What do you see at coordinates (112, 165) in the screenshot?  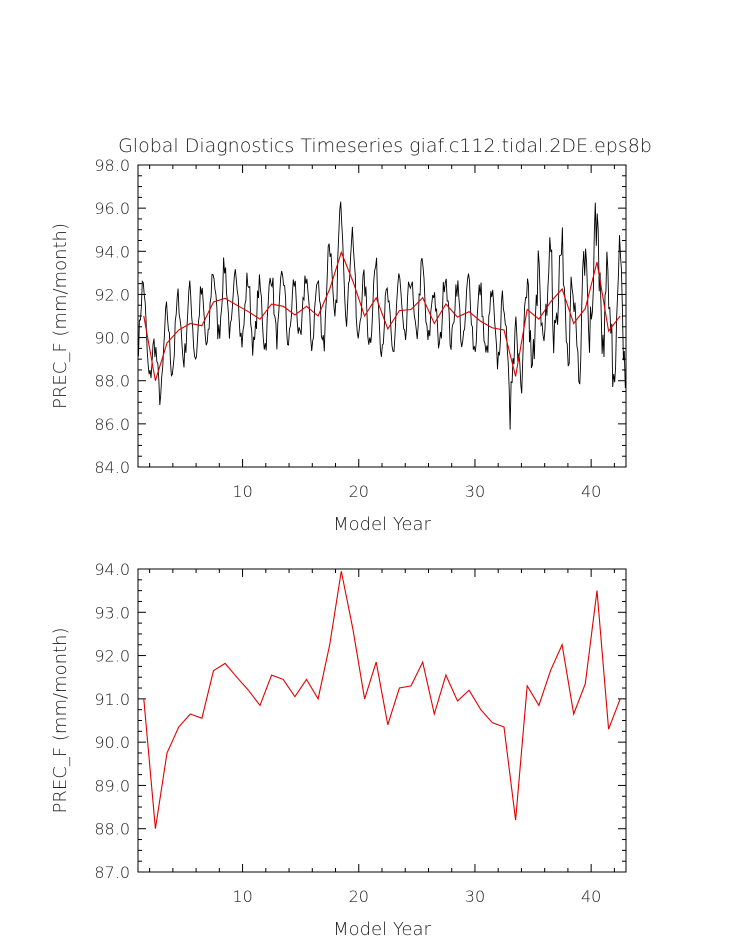 I see `y-tick-label: 98.0` at bounding box center [112, 165].